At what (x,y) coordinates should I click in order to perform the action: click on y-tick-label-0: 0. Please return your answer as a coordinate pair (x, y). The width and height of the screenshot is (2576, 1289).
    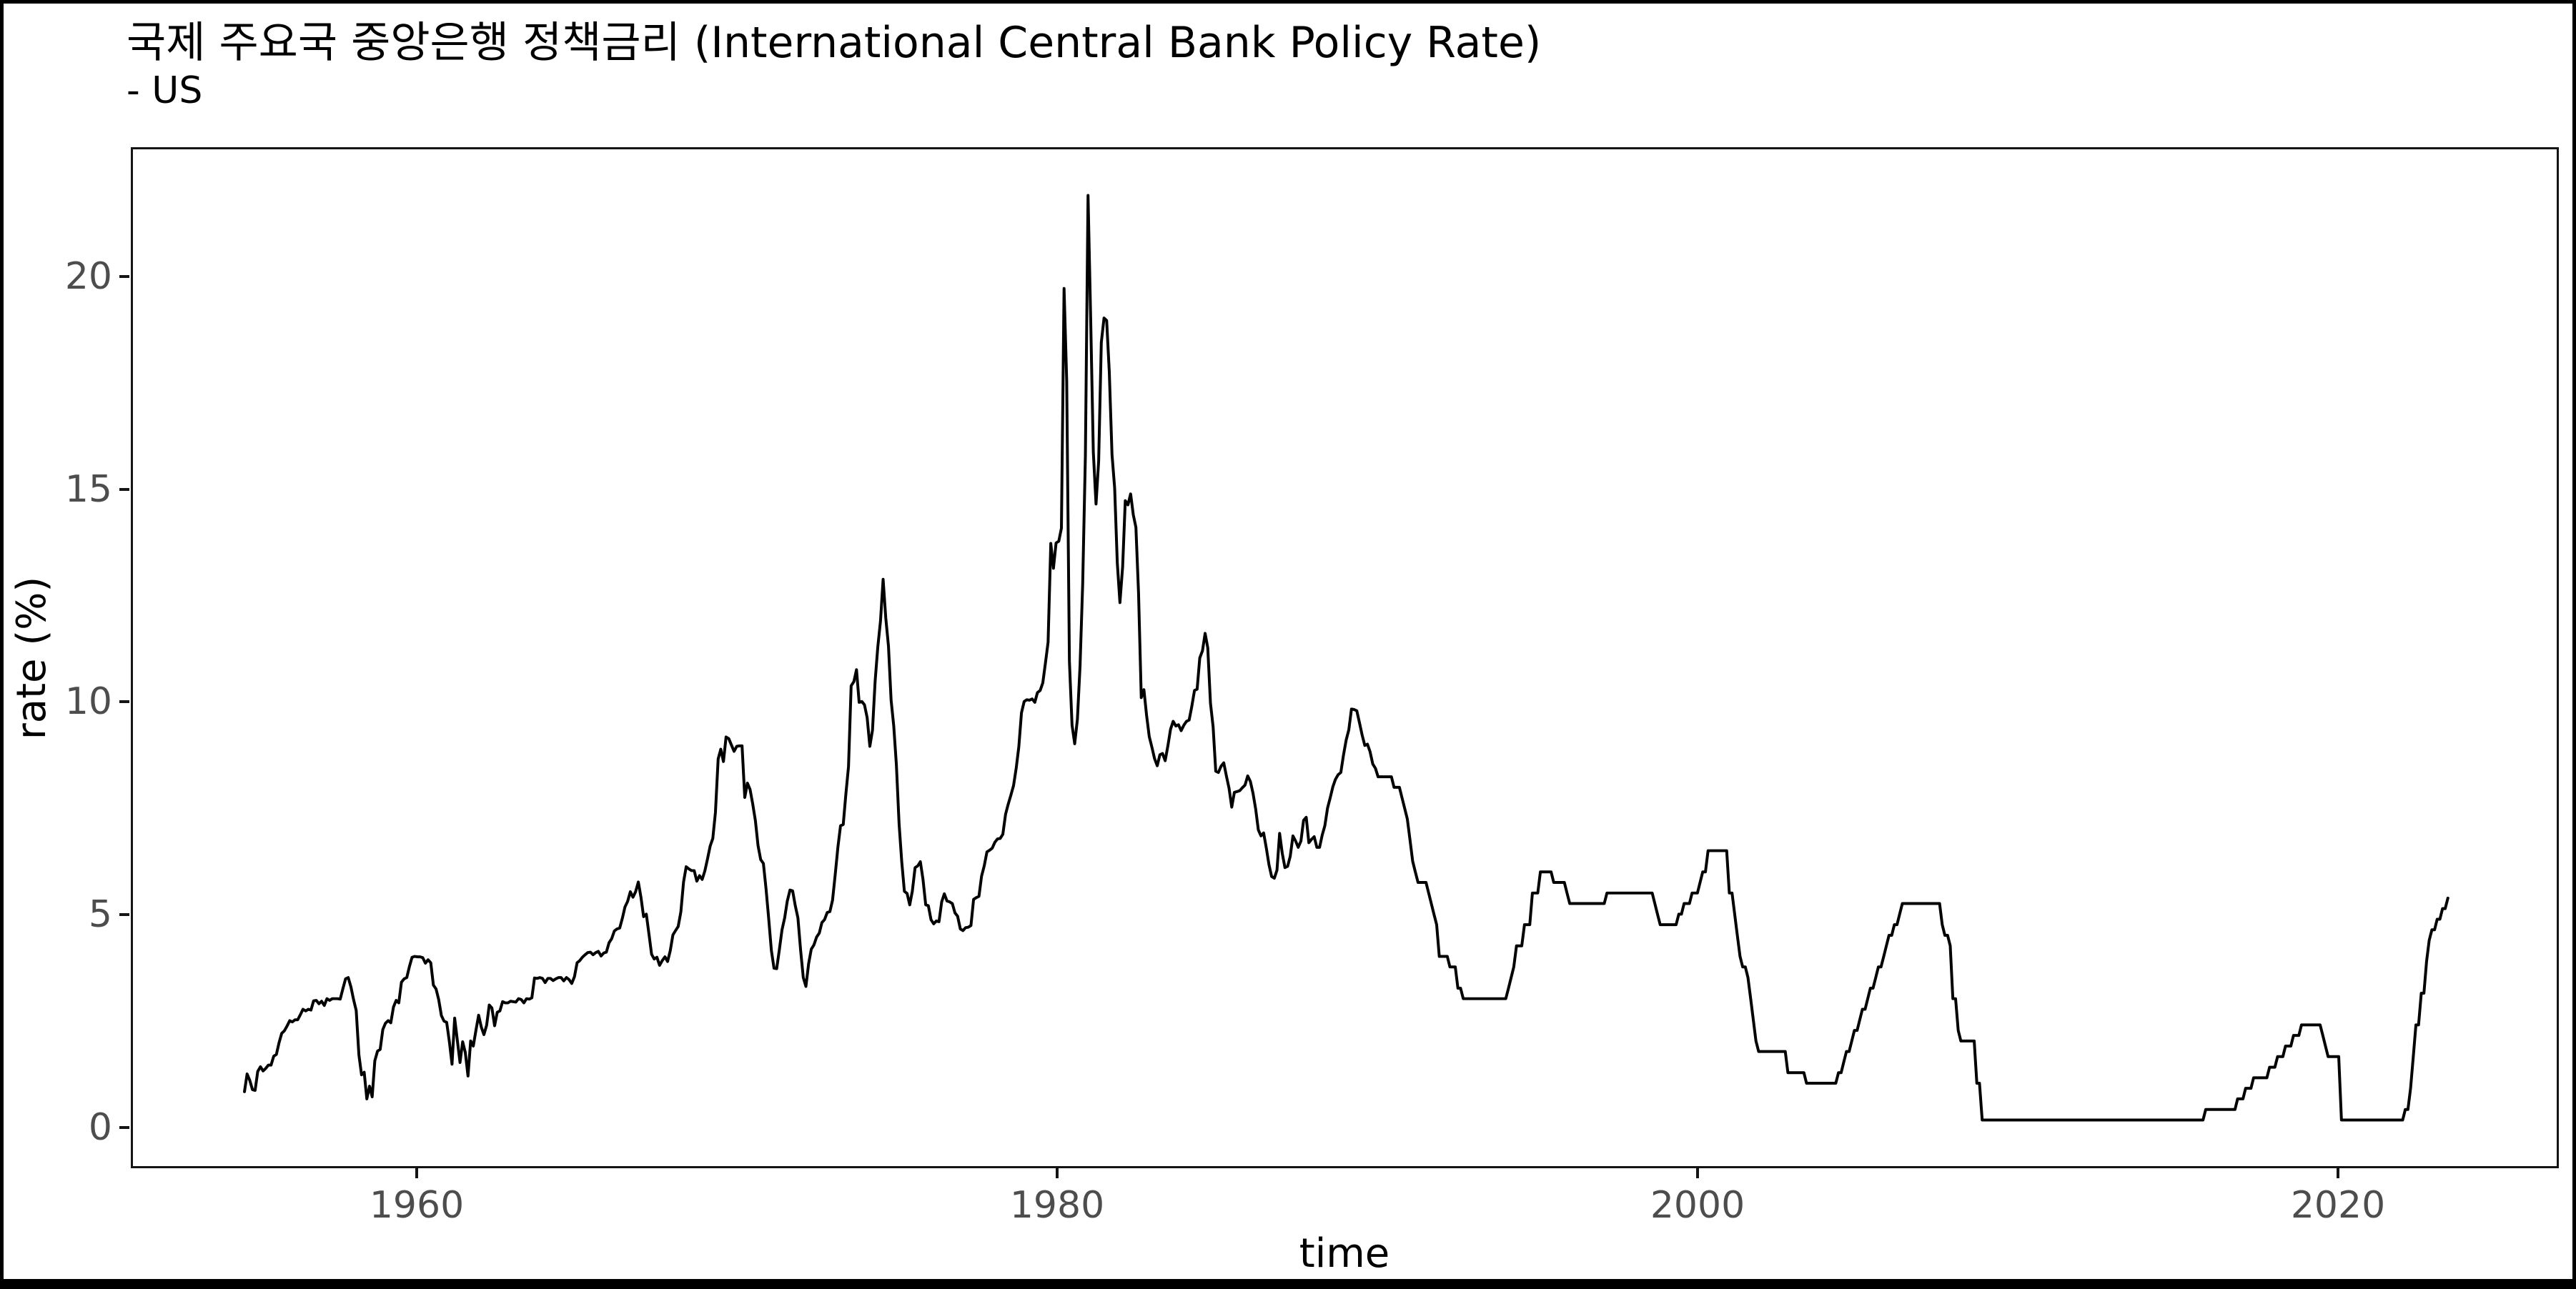
    Looking at the image, I should click on (100, 1127).